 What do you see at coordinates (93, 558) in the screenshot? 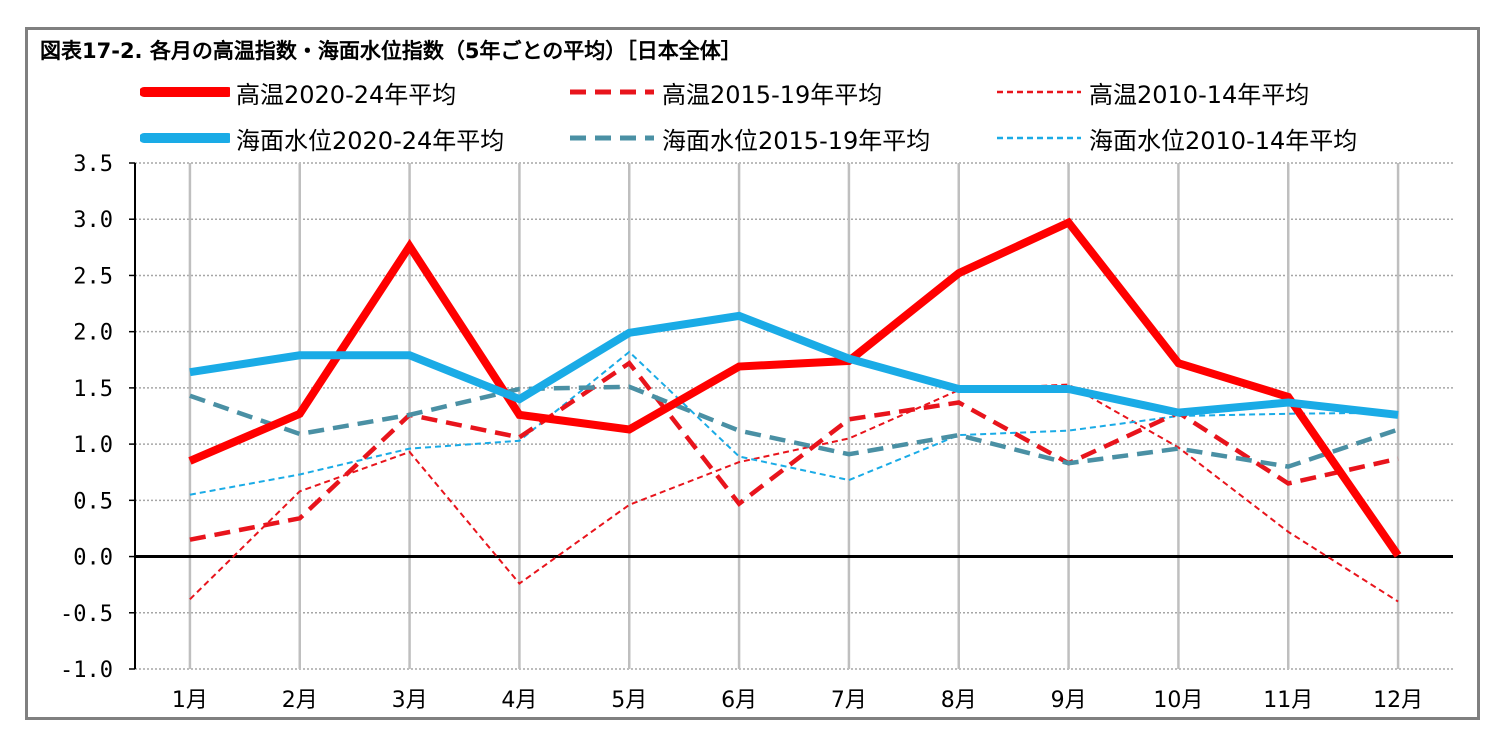
I see `y-tick-label: 0.0` at bounding box center [93, 558].